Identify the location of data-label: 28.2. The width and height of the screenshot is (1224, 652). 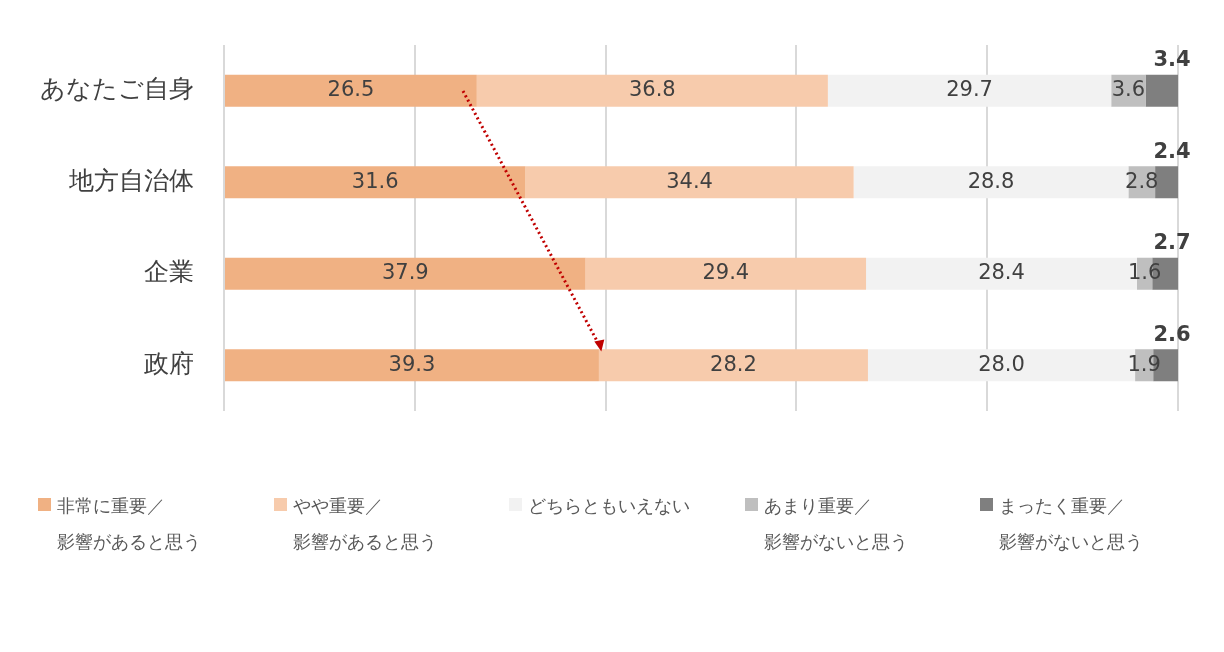
(733, 363).